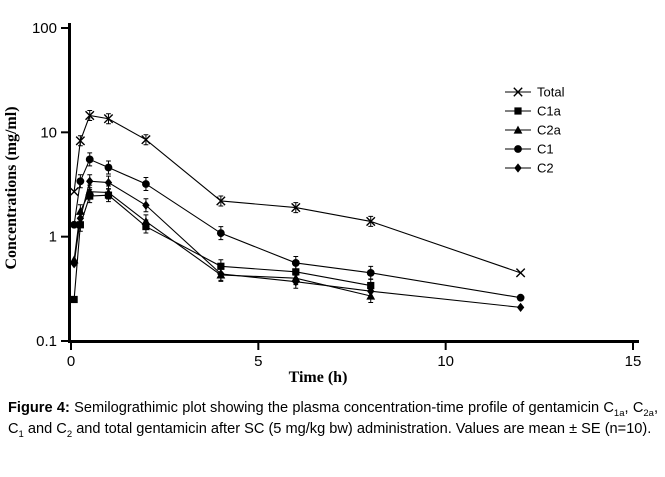 The height and width of the screenshot is (477, 665). Describe the element at coordinates (518, 129) in the screenshot. I see `legend-c2a-triangle-marker` at that location.